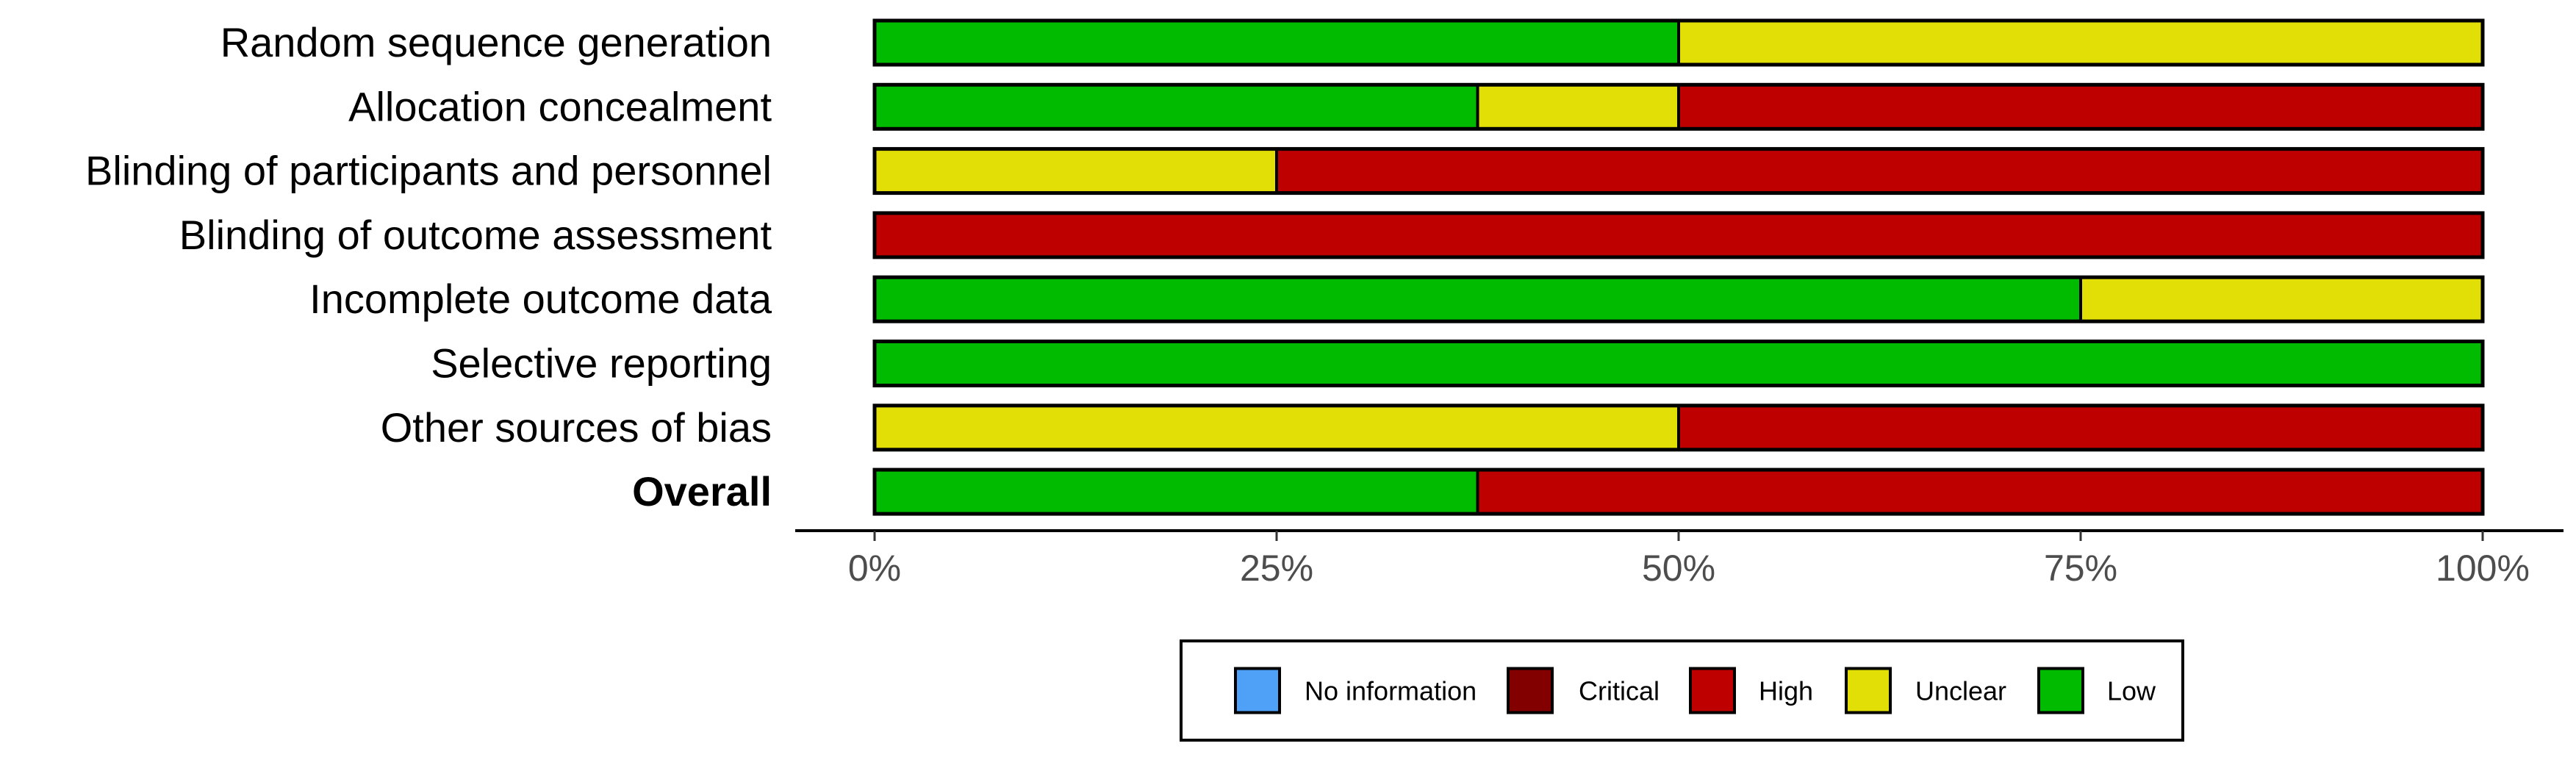 This screenshot has height=760, width=2576. Describe the element at coordinates (1712, 690) in the screenshot. I see `legend-key-high` at that location.